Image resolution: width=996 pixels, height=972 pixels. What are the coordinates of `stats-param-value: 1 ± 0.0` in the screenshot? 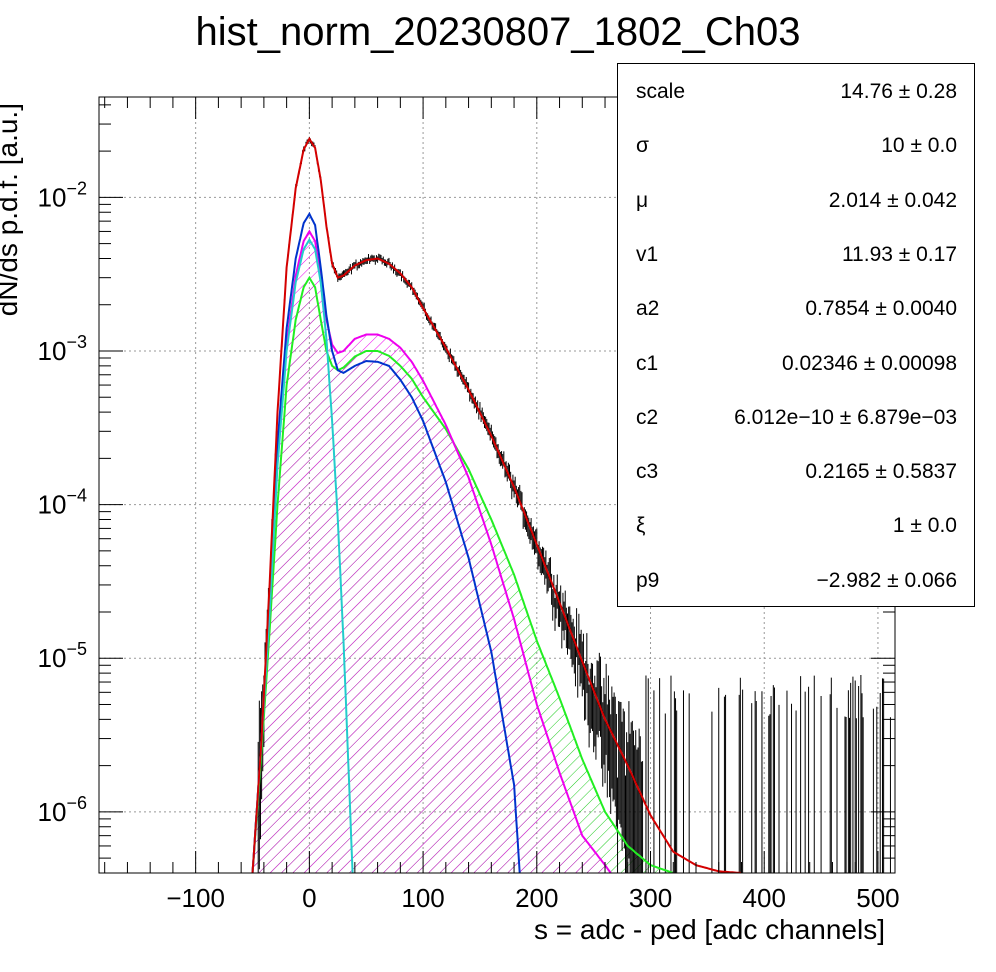 It's located at (924, 526).